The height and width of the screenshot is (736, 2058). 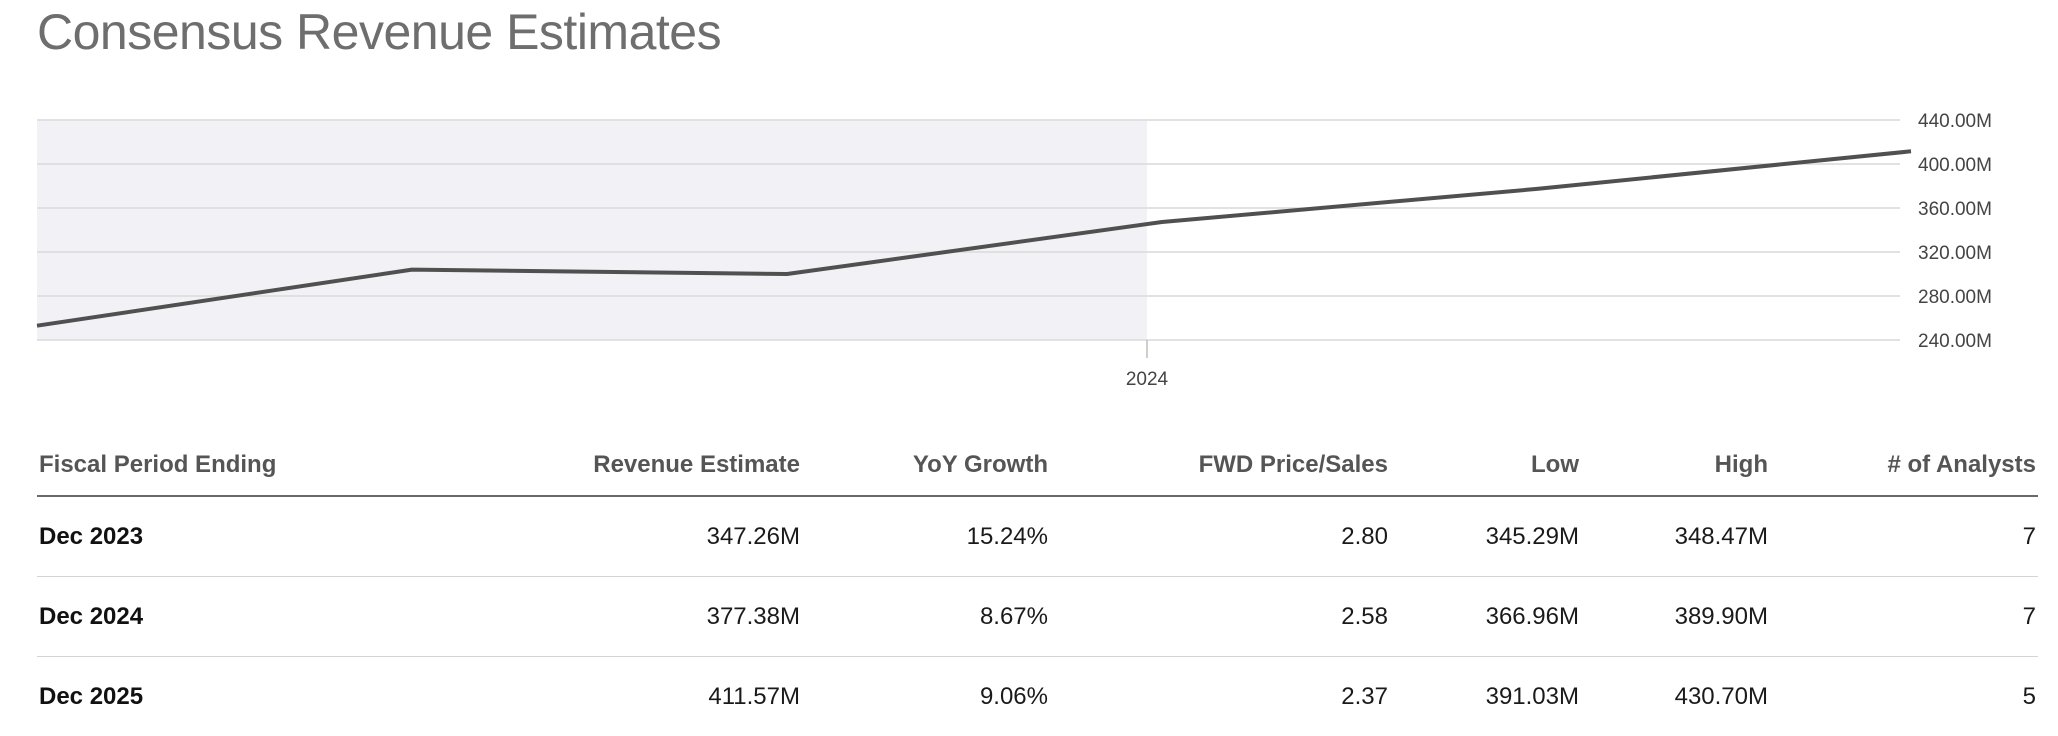 I want to click on y-tick-label: 240.00M, so click(x=1955, y=341).